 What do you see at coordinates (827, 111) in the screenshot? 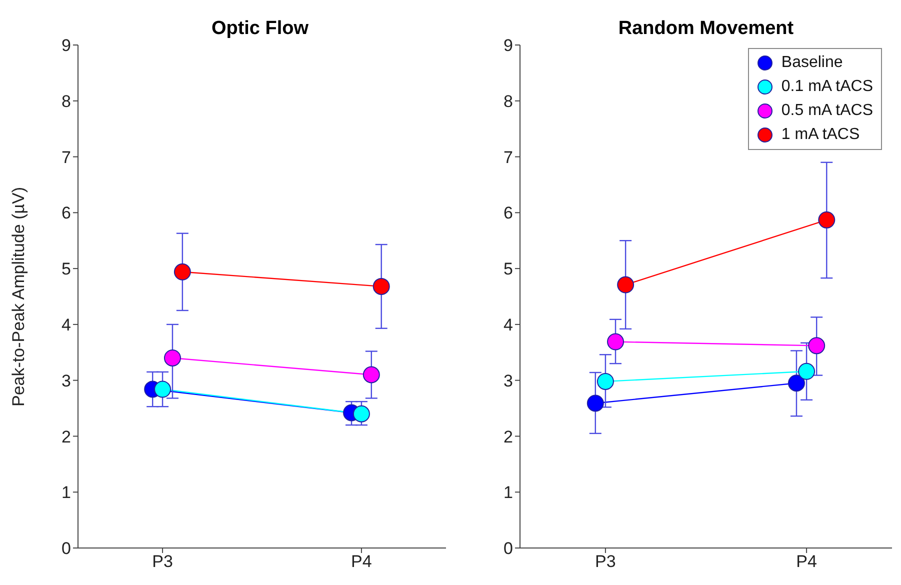
I see `legend-label: 0.5 mA tACS` at bounding box center [827, 111].